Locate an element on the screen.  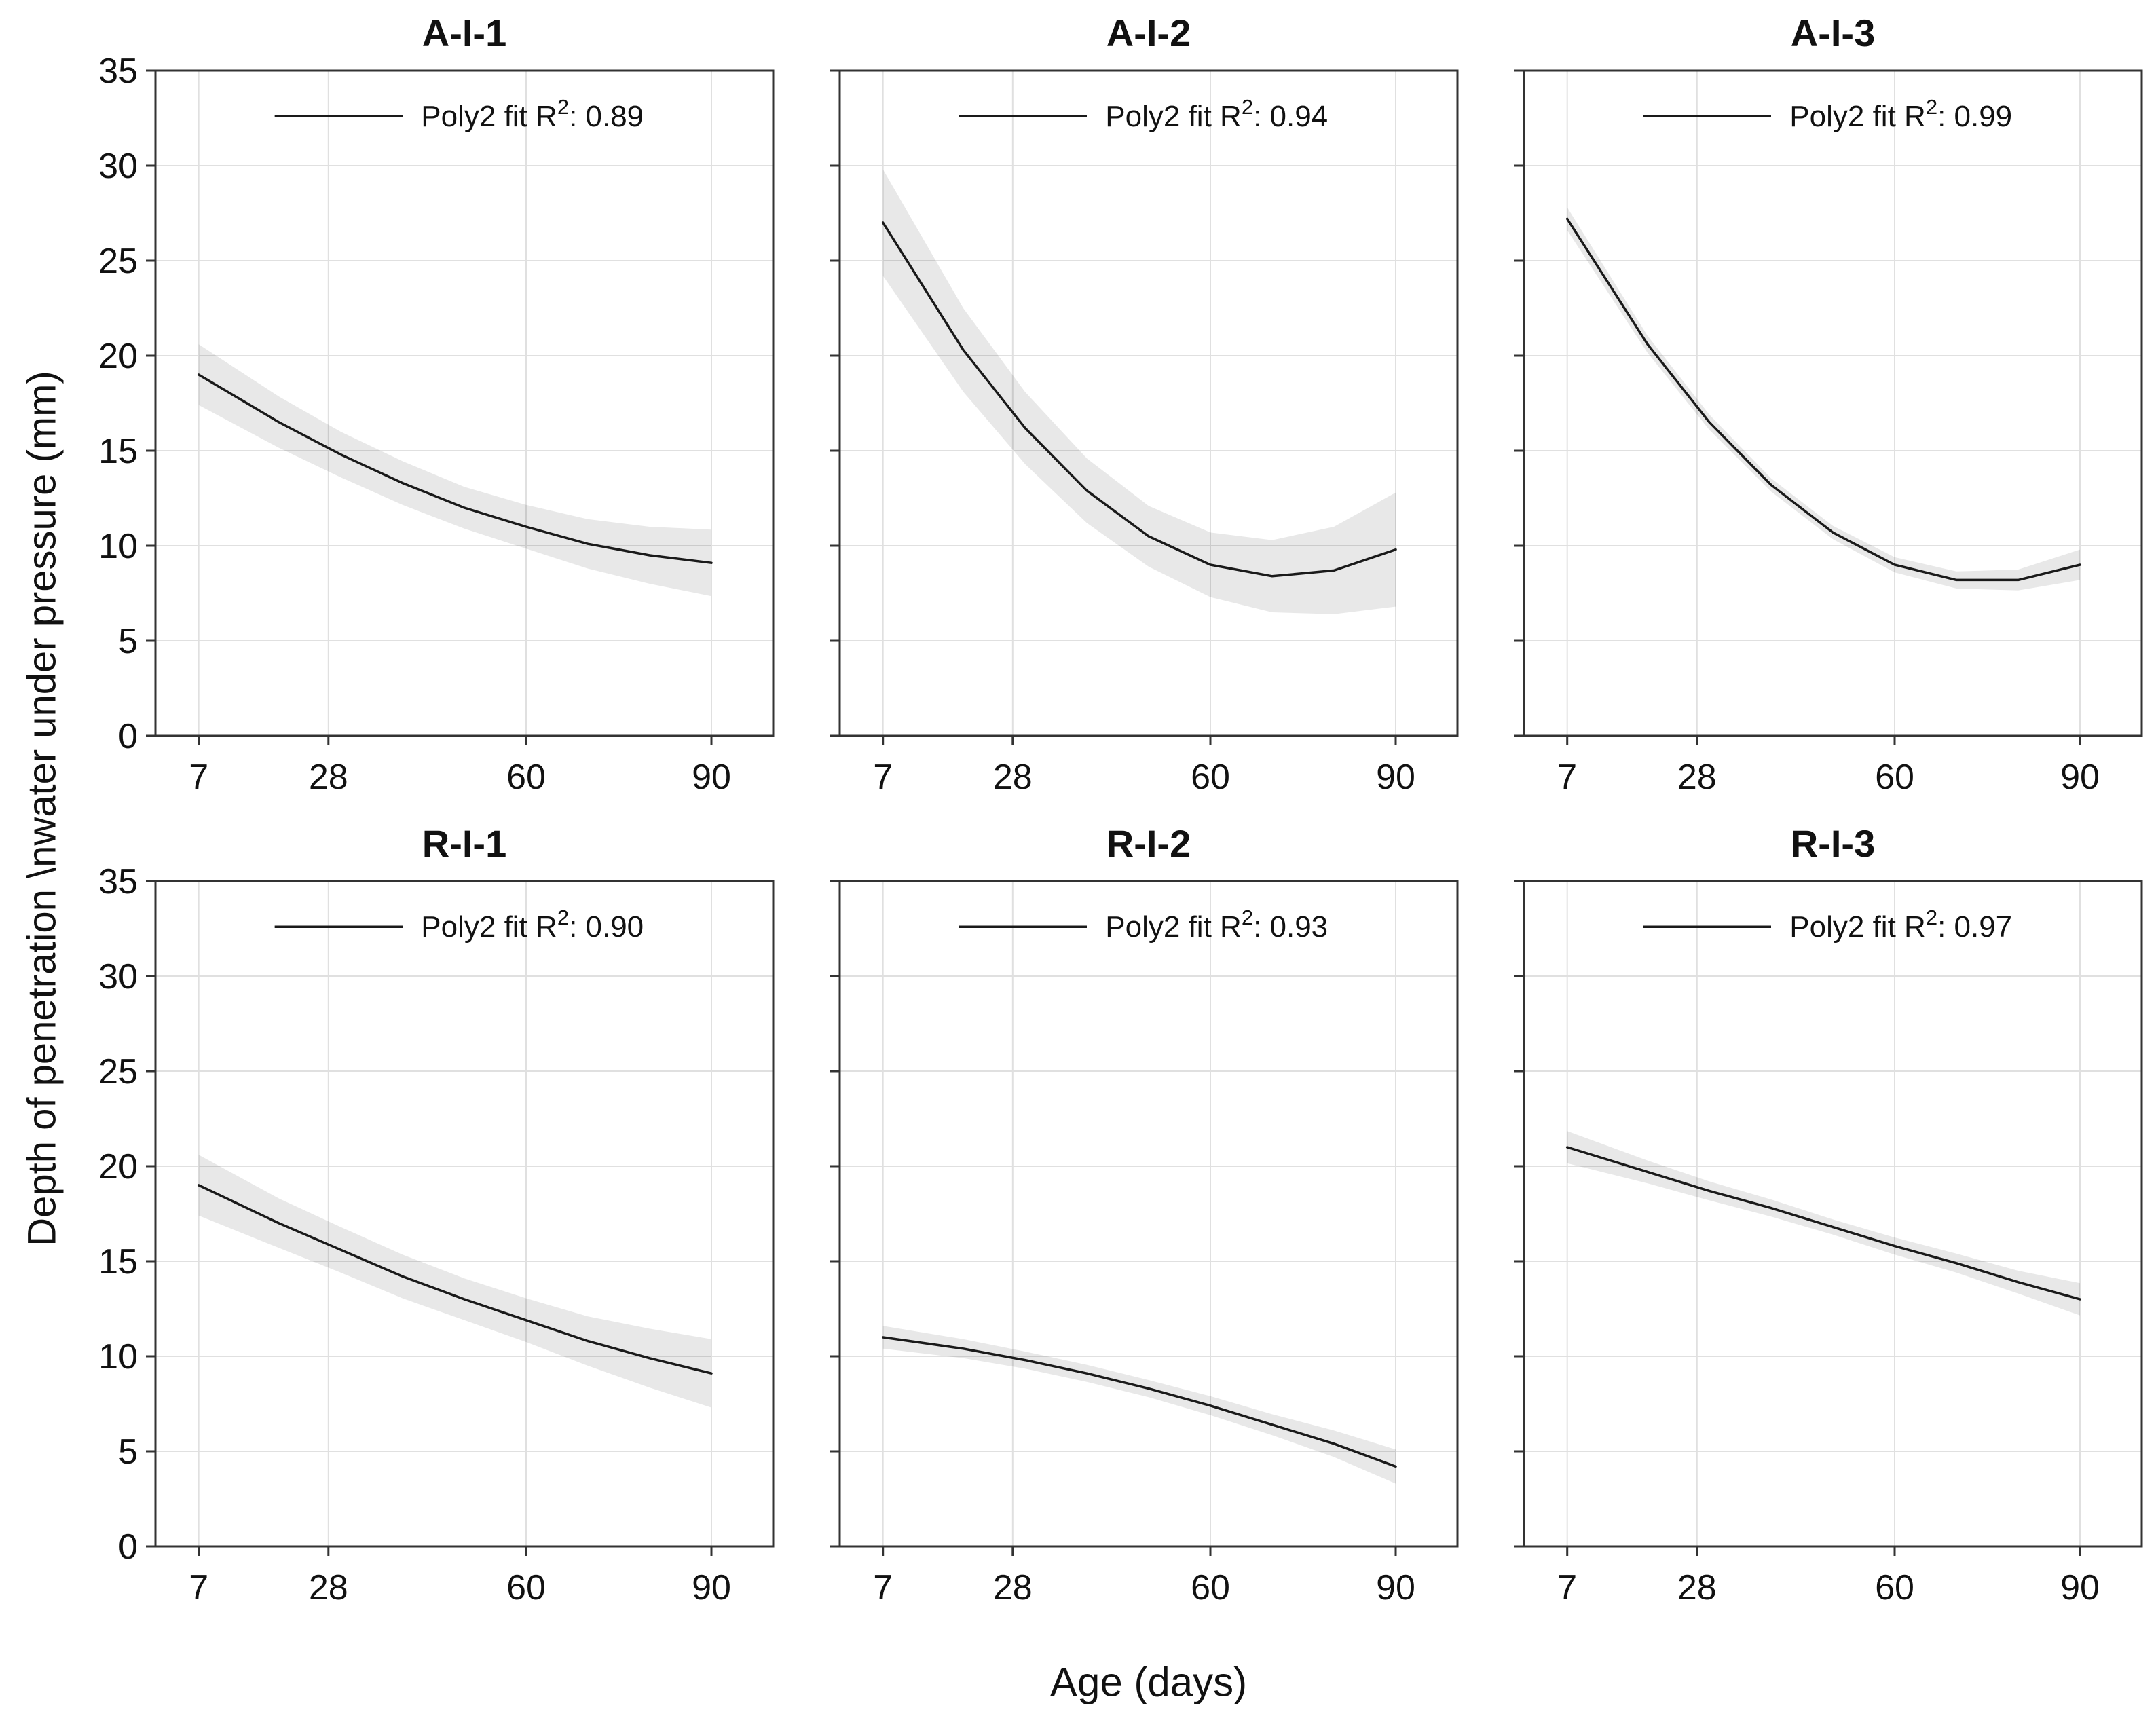
legend-label: Poly2 fit R2: 0.99 is located at coordinates (1900, 114).